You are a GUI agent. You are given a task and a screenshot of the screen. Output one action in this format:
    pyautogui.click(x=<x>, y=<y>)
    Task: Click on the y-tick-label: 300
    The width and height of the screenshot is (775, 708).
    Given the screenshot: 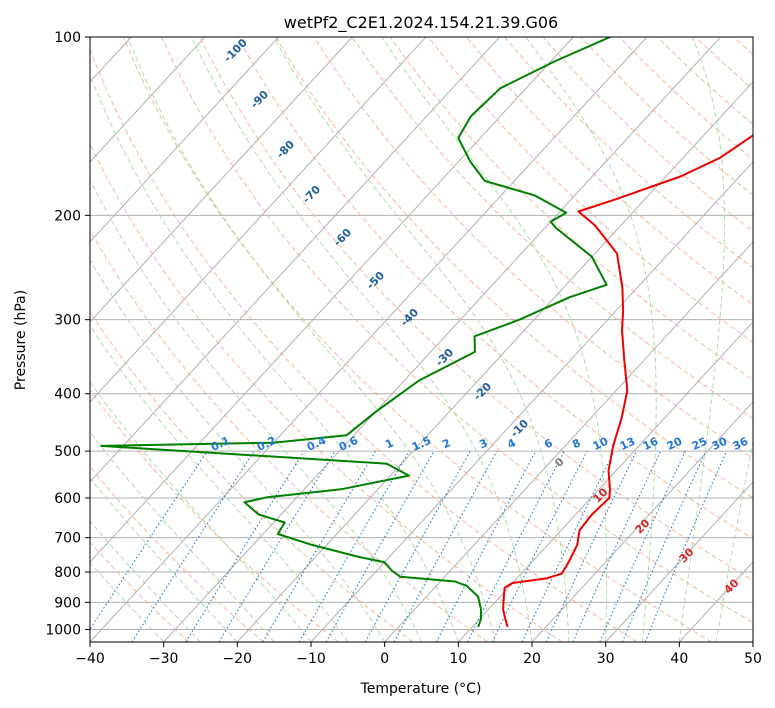 What is the action you would take?
    pyautogui.click(x=67, y=321)
    